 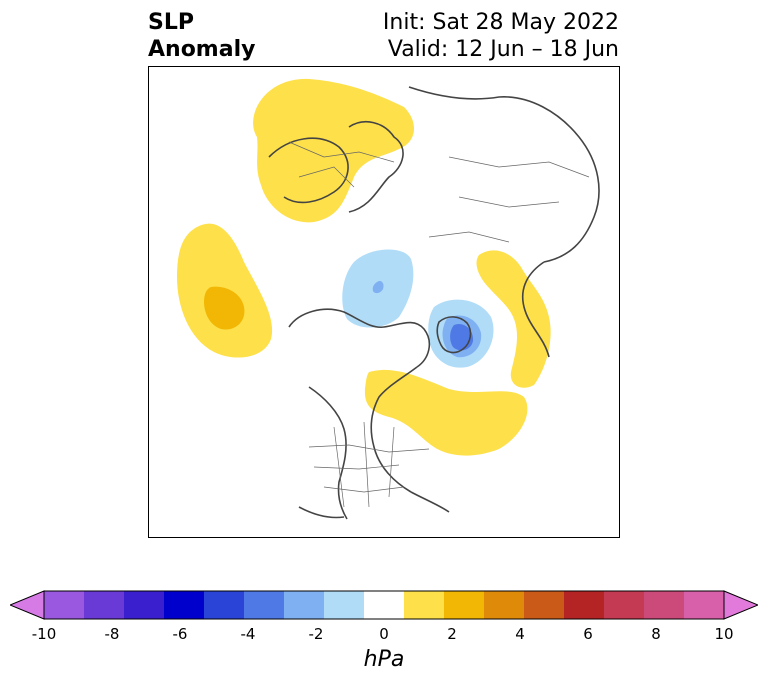 I want to click on colorbar-units: hPa, so click(x=384, y=659).